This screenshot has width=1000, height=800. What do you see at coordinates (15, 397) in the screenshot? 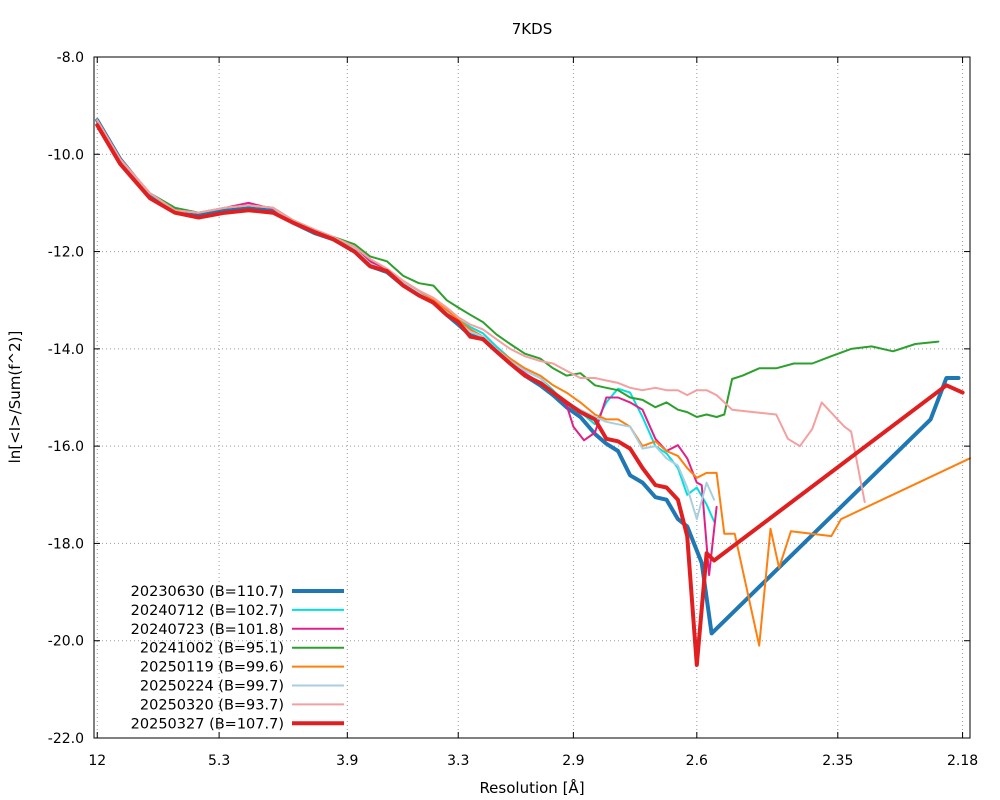
I see `y-axis-title: ln[<I>/Sum(f^2)]` at bounding box center [15, 397].